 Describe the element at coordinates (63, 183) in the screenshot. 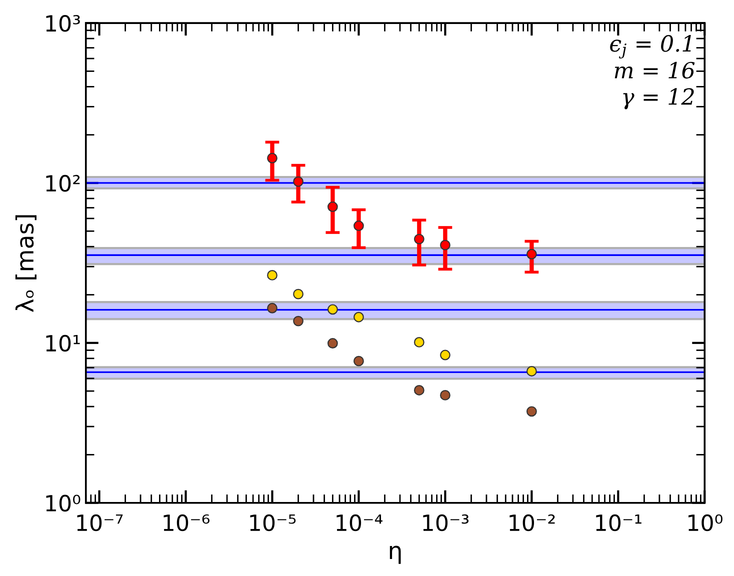

I see `y-tick-label: 10²` at that location.